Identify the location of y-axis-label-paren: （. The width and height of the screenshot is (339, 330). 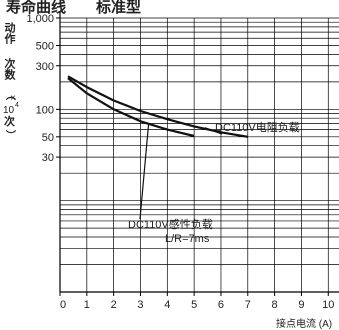
(10, 95).